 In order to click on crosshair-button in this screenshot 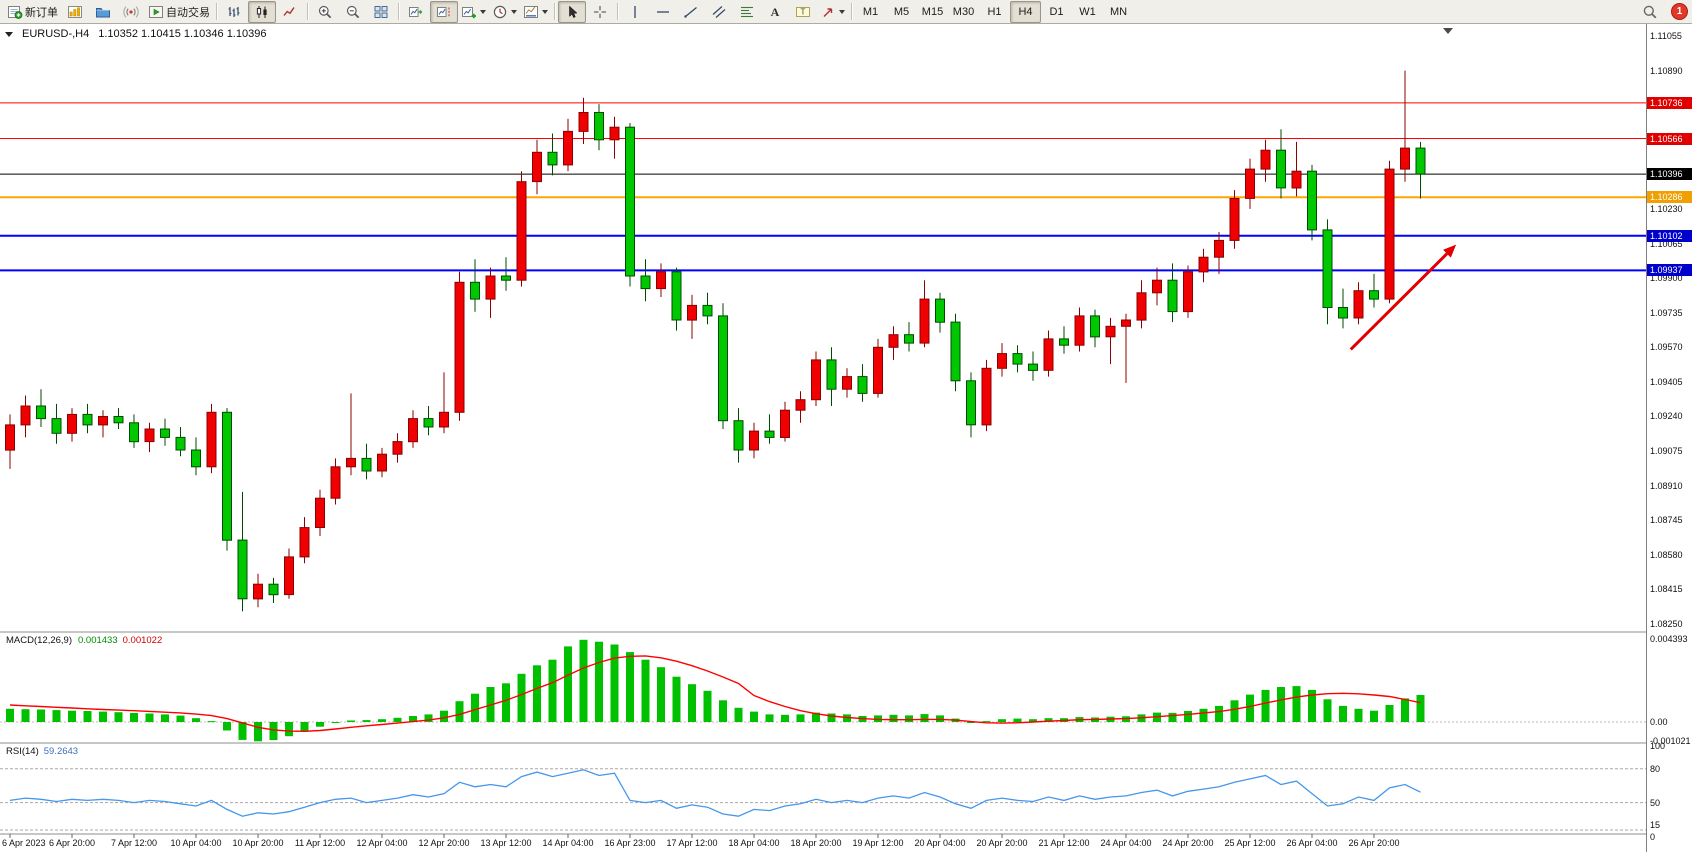, I will do `click(600, 12)`.